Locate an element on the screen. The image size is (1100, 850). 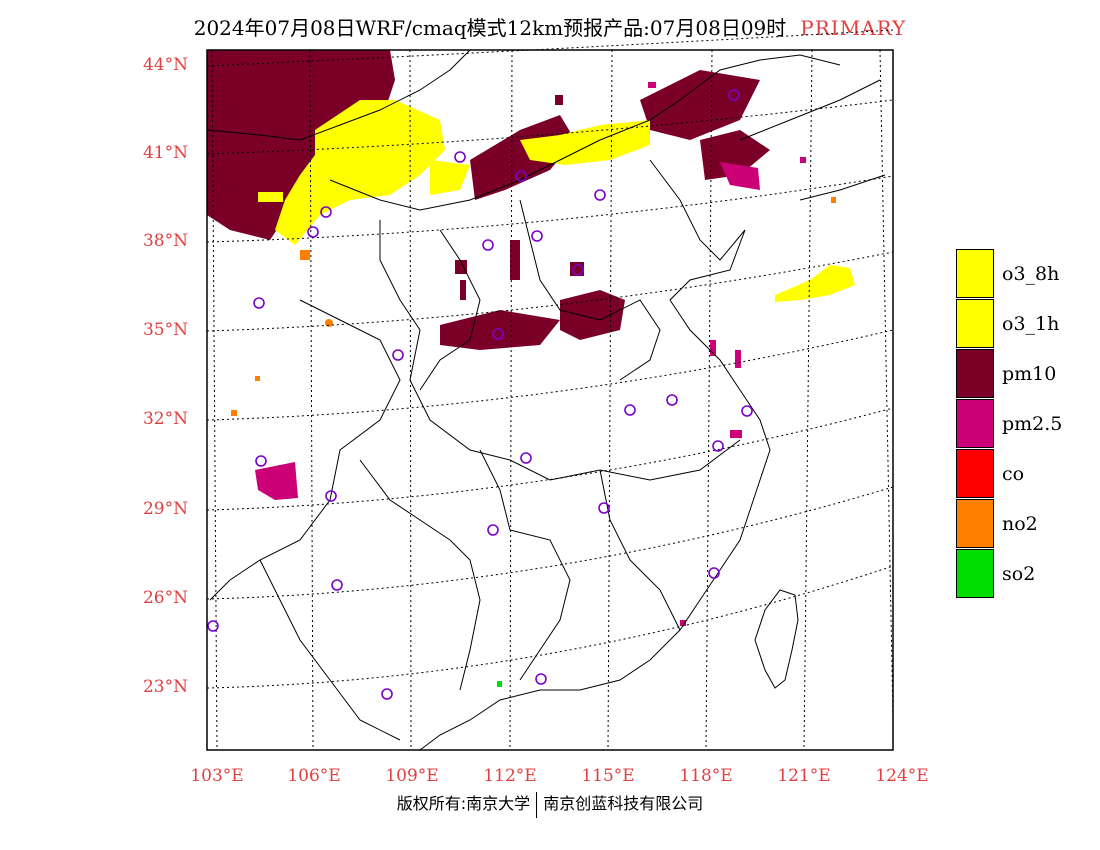
lon-label: 118°E is located at coordinates (706, 776).